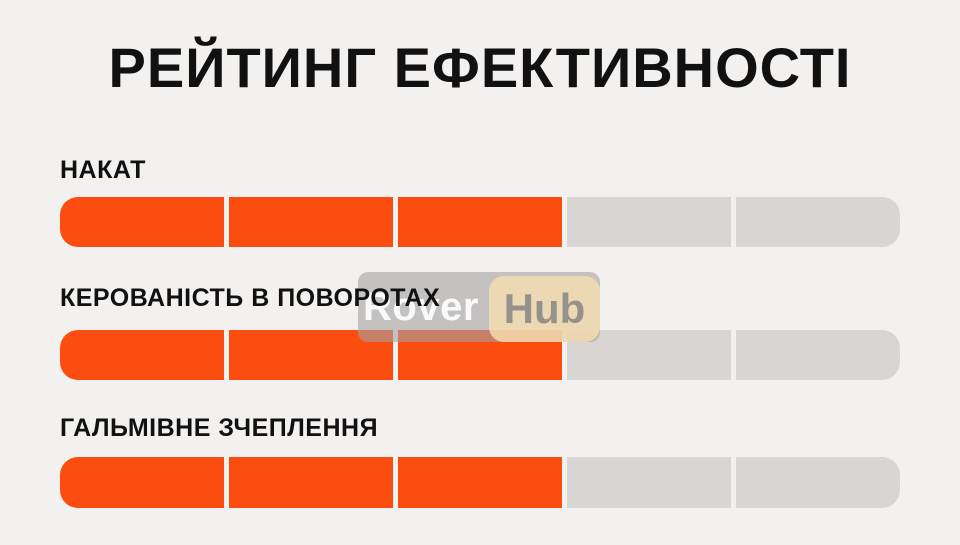 This screenshot has height=545, width=960. I want to click on rating-row: ГАЛЬМІВНЕ ЗЧЕПЛЕННЯ, so click(480, 461).